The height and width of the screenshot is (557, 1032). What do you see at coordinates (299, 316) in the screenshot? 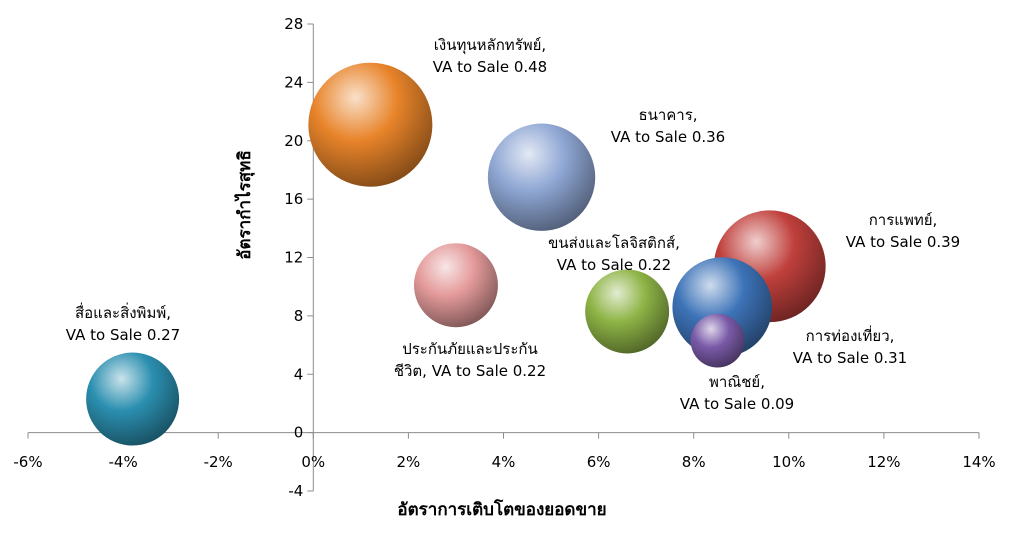
I see `y-tick-label: 8` at bounding box center [299, 316].